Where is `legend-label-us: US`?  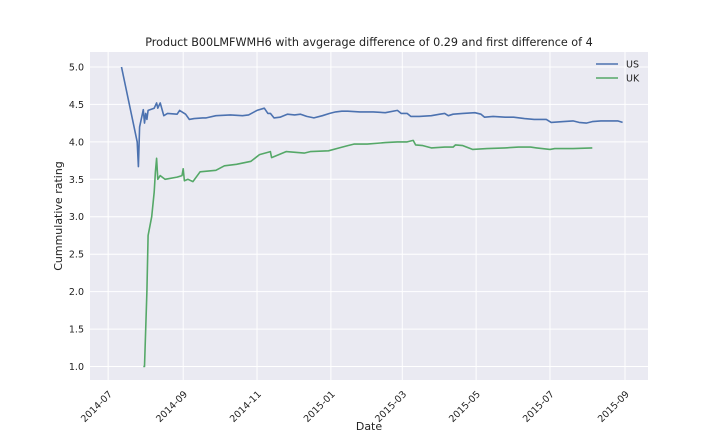 legend-label-us: US is located at coordinates (632, 65).